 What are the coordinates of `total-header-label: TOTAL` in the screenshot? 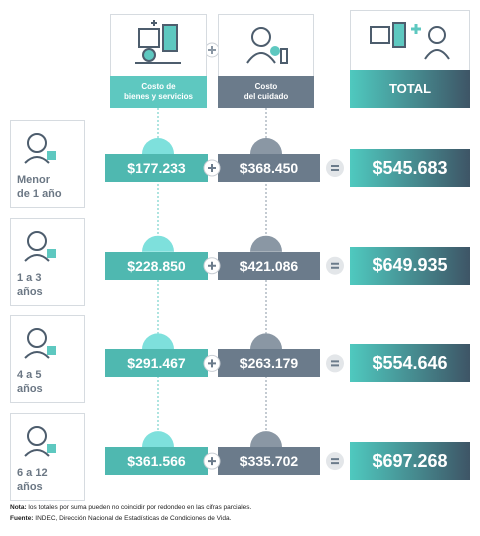 It's located at (410, 89).